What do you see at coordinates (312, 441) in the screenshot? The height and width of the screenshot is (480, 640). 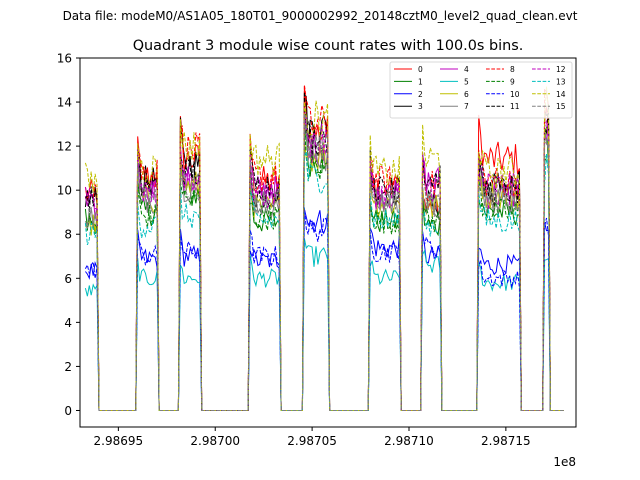 I see `x-tick-label: 2.98705` at bounding box center [312, 441].